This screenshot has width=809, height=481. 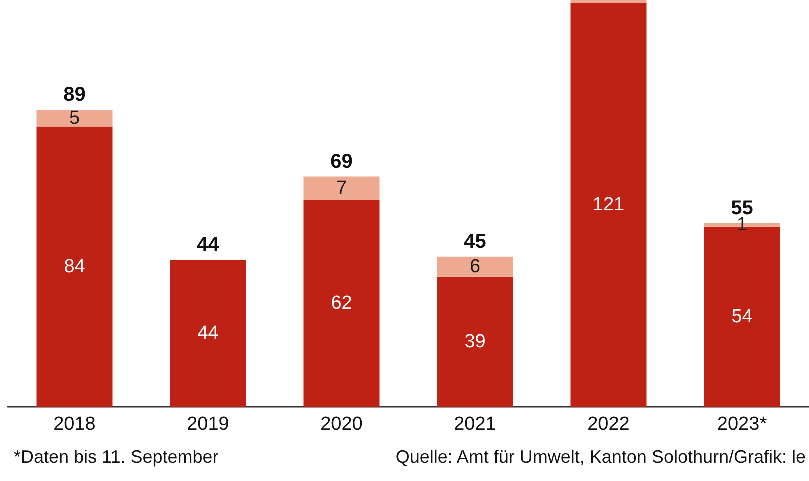 What do you see at coordinates (75, 424) in the screenshot?
I see `x-tick-label: 2018` at bounding box center [75, 424].